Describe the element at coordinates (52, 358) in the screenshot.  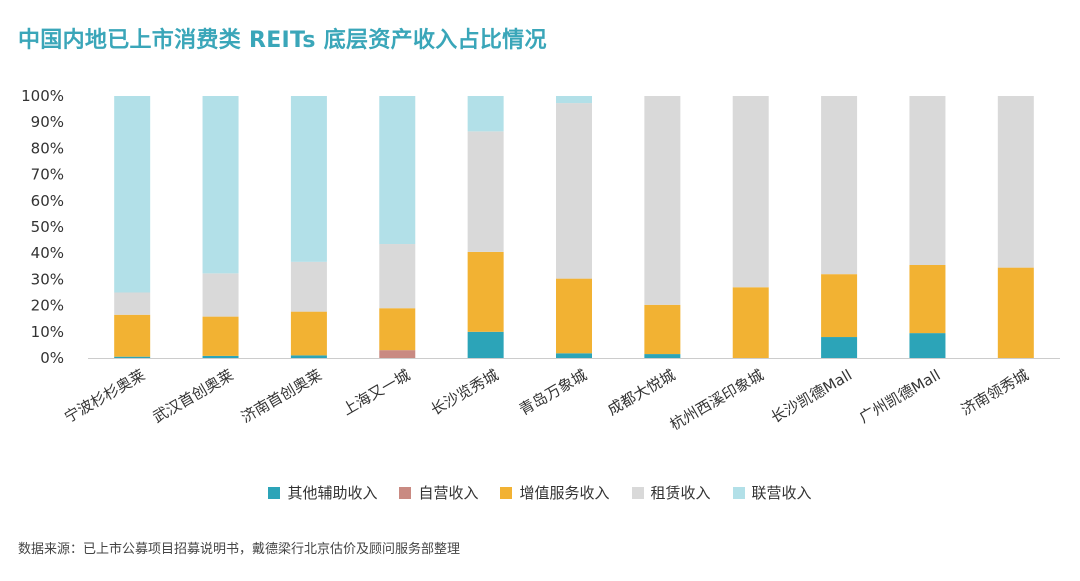
I see `y-tick-label: 0%` at that location.